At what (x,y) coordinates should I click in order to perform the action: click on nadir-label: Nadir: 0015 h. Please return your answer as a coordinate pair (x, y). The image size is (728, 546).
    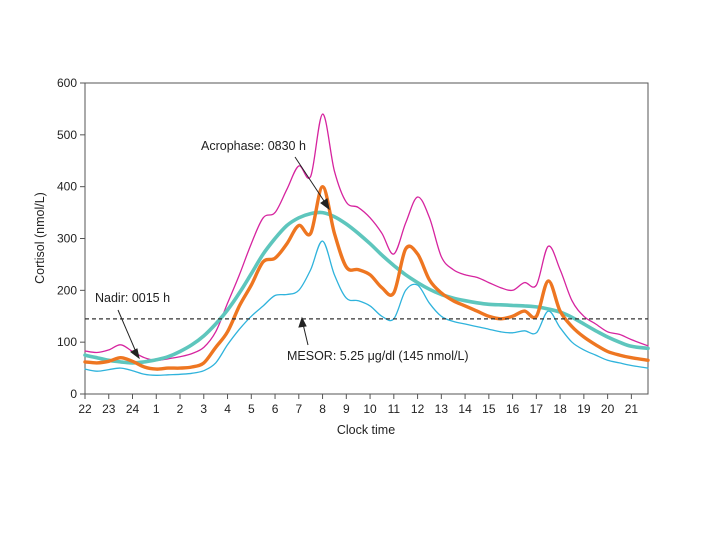
    Looking at the image, I should click on (132, 298).